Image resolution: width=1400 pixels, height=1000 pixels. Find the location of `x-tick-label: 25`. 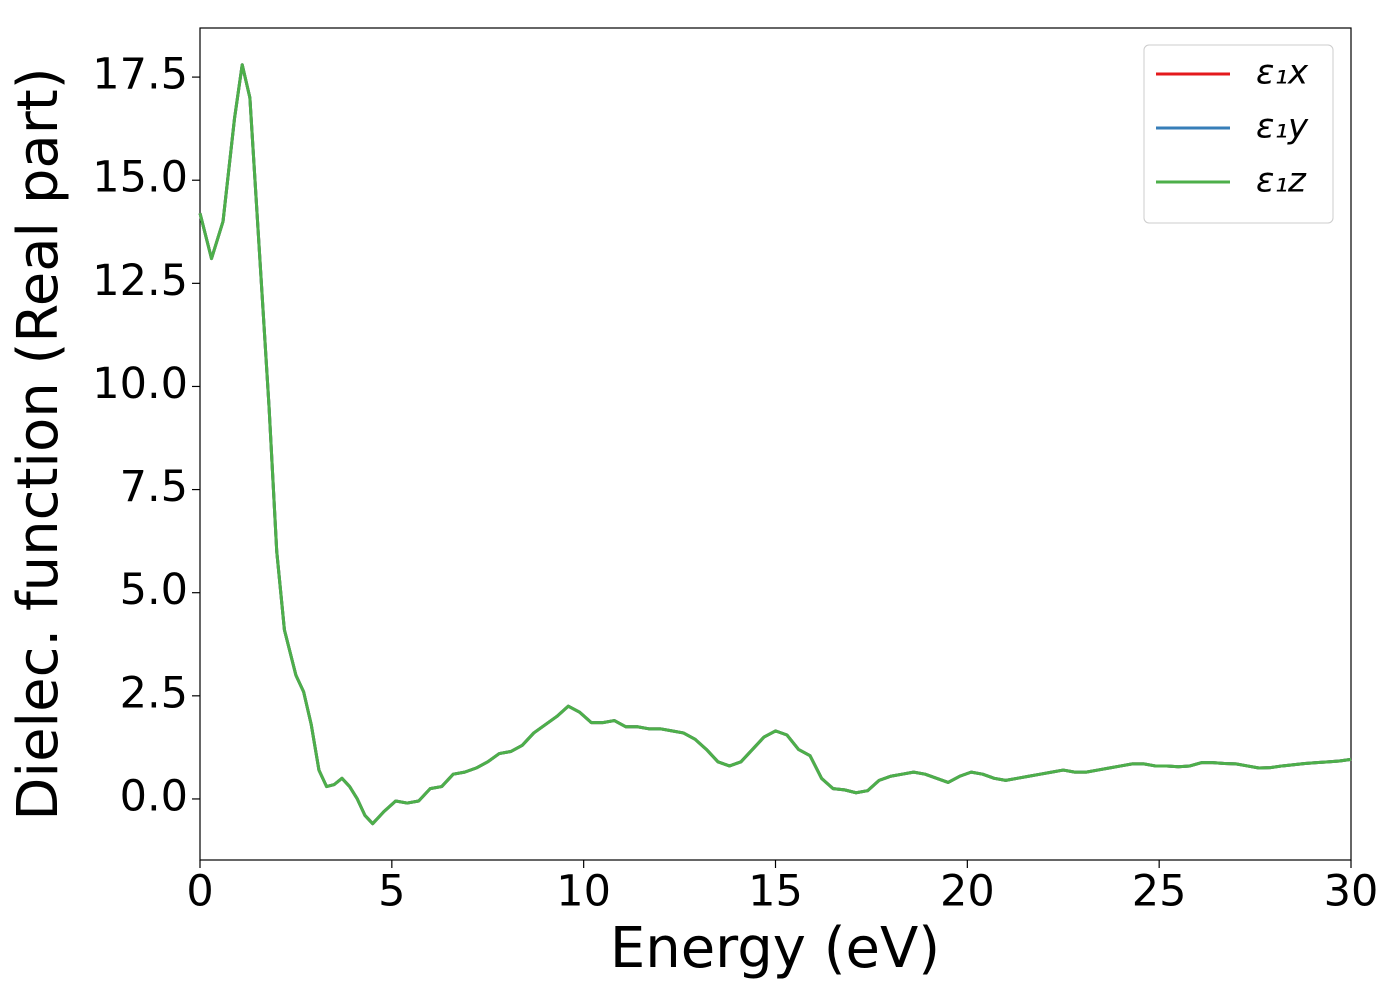

x-tick-label: 25 is located at coordinates (1159, 892).